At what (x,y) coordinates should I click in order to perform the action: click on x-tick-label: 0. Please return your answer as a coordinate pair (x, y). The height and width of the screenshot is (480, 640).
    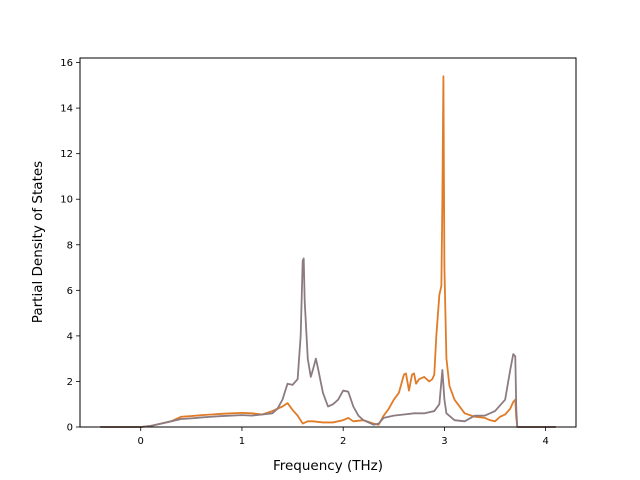
    Looking at the image, I should click on (141, 441).